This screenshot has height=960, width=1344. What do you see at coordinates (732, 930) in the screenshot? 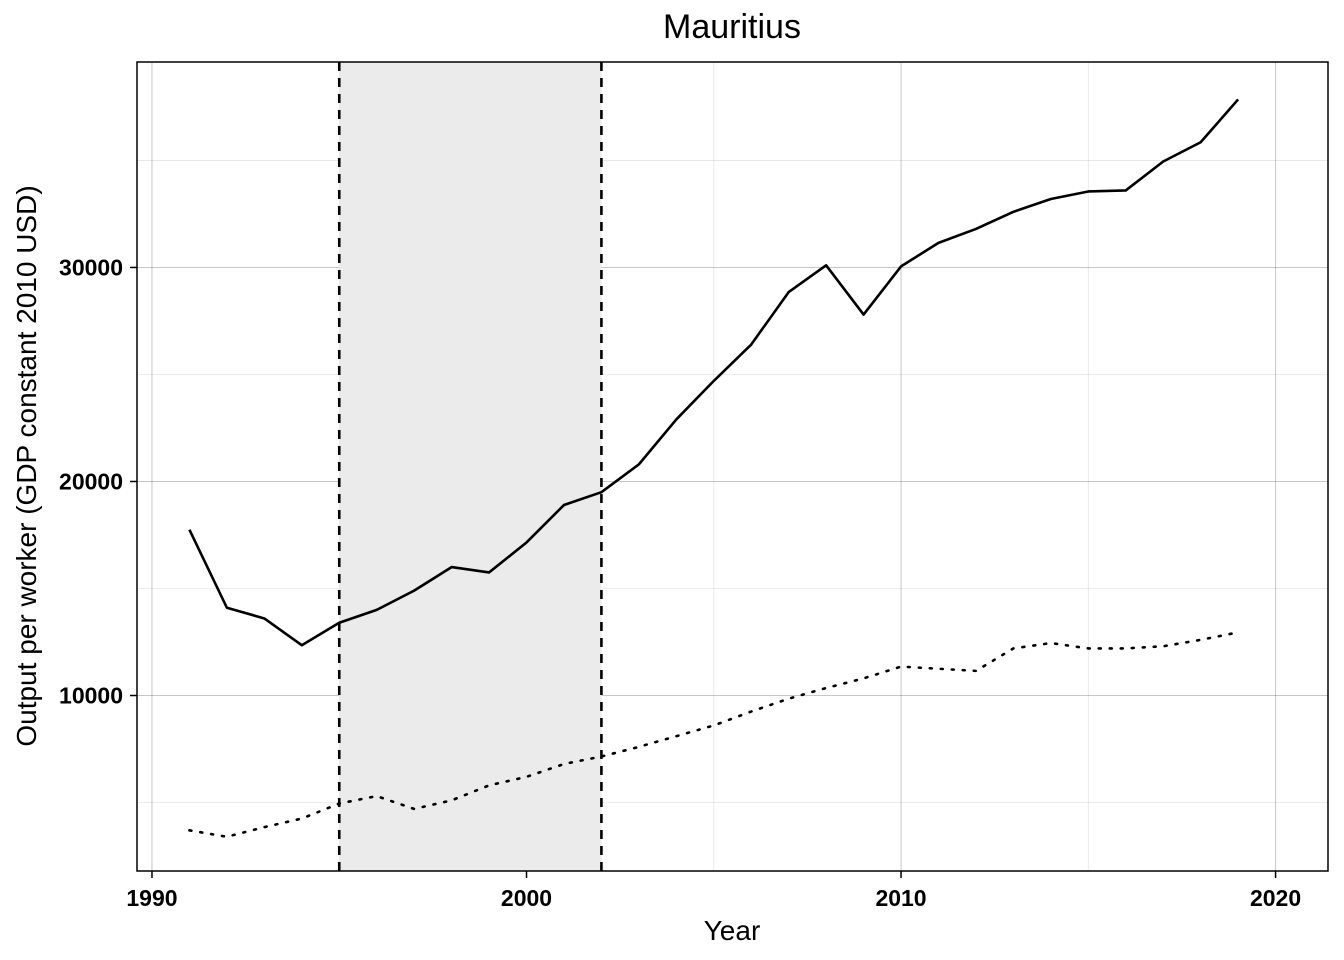
I see `x-axis-title: Year` at bounding box center [732, 930].